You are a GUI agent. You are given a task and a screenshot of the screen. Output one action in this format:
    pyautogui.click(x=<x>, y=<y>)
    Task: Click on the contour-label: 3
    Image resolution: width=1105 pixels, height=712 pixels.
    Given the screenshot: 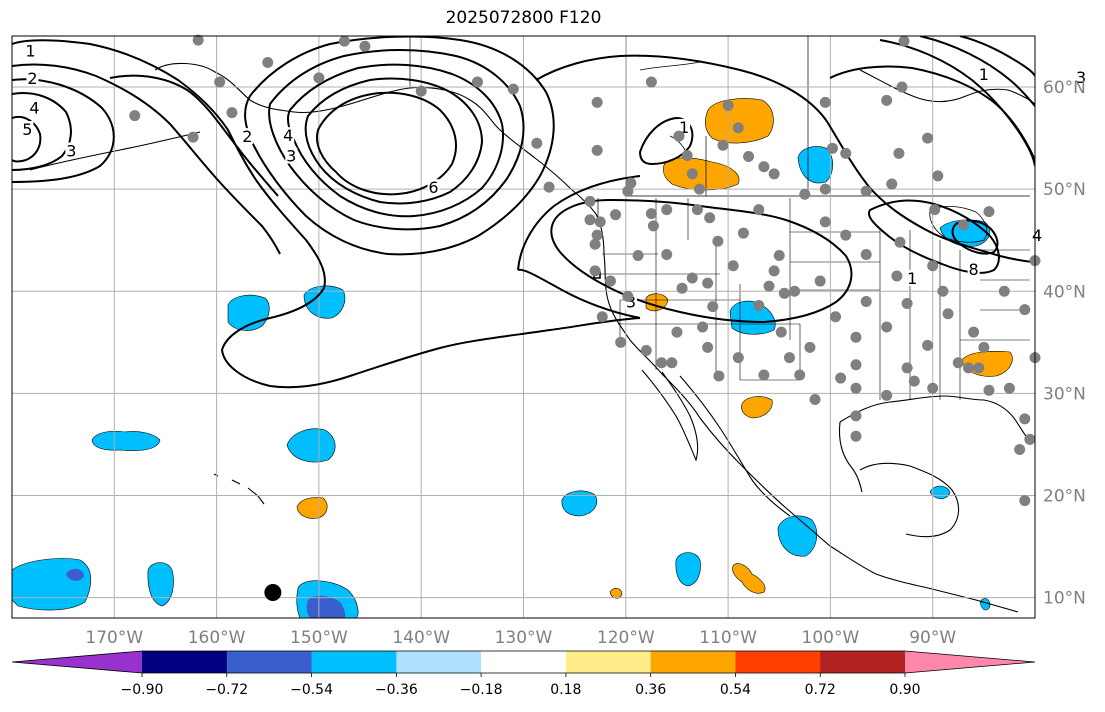 What is the action you would take?
    pyautogui.click(x=631, y=302)
    